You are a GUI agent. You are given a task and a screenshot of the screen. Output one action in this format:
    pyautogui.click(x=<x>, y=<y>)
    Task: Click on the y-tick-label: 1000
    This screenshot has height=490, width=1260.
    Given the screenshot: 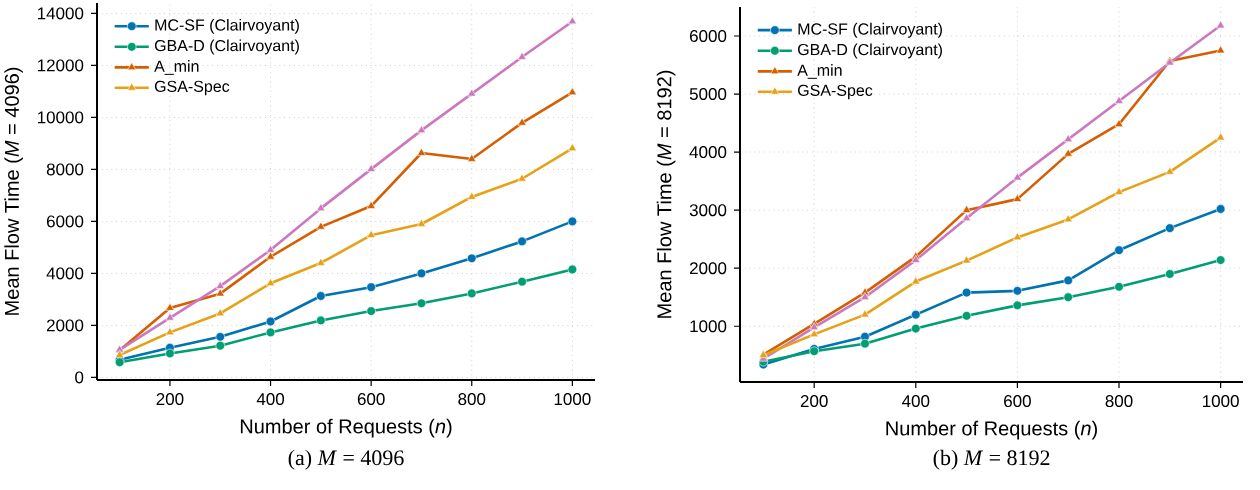 What is the action you would take?
    pyautogui.click(x=708, y=326)
    